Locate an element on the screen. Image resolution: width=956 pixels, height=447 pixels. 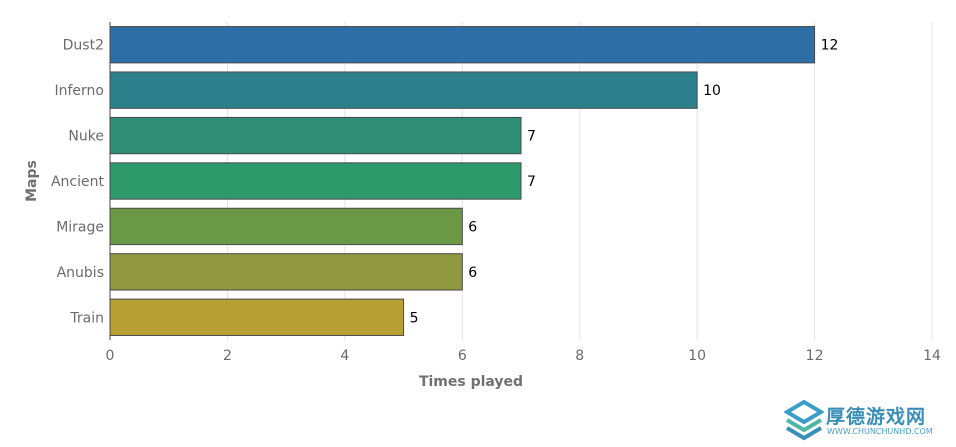
x-axis-title: Times played is located at coordinates (471, 382).